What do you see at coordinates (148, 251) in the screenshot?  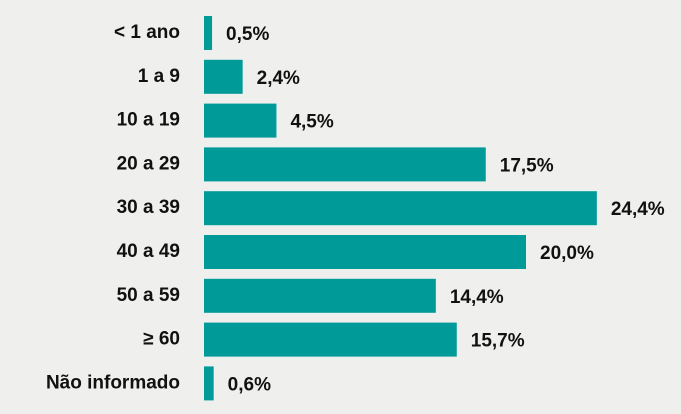 I see `category-label: 40 a 49` at bounding box center [148, 251].